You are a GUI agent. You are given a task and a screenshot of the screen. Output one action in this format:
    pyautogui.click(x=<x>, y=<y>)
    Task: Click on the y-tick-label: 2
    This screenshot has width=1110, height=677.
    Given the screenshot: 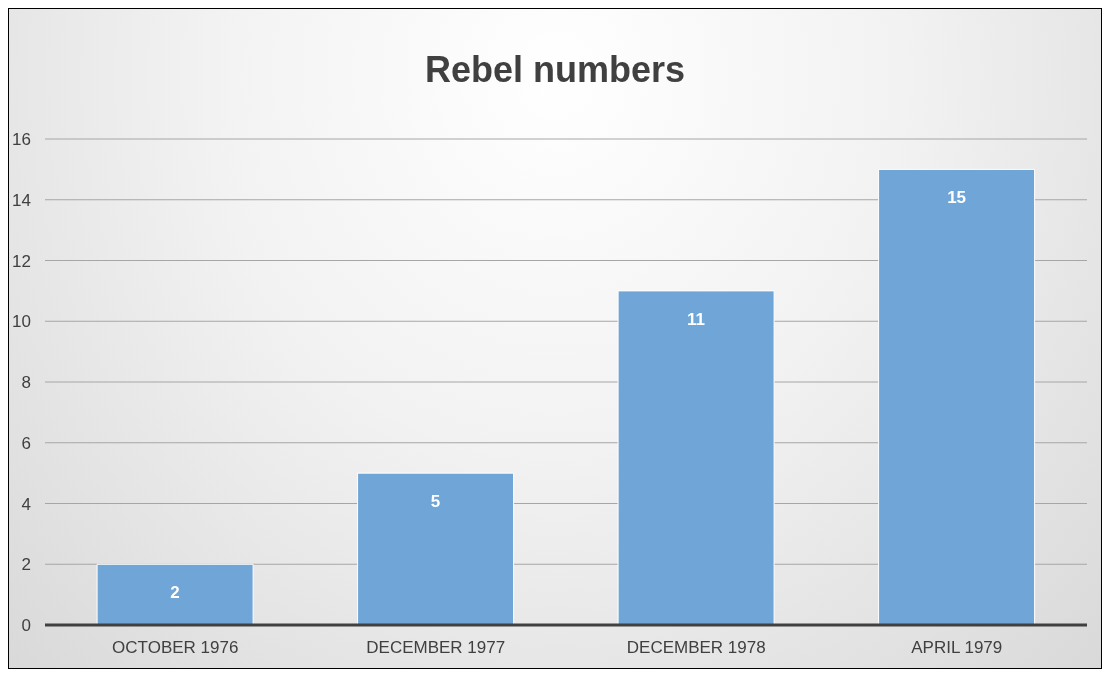 What is the action you would take?
    pyautogui.click(x=26, y=565)
    